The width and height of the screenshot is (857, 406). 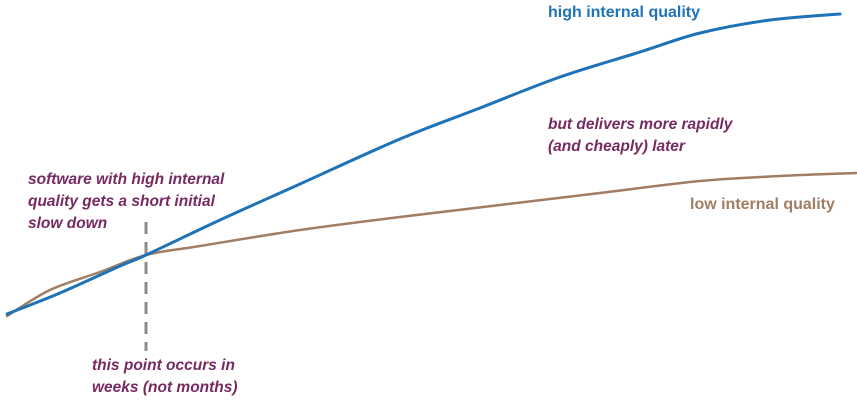 I want to click on annotation-line: weeks (not months), so click(x=165, y=387).